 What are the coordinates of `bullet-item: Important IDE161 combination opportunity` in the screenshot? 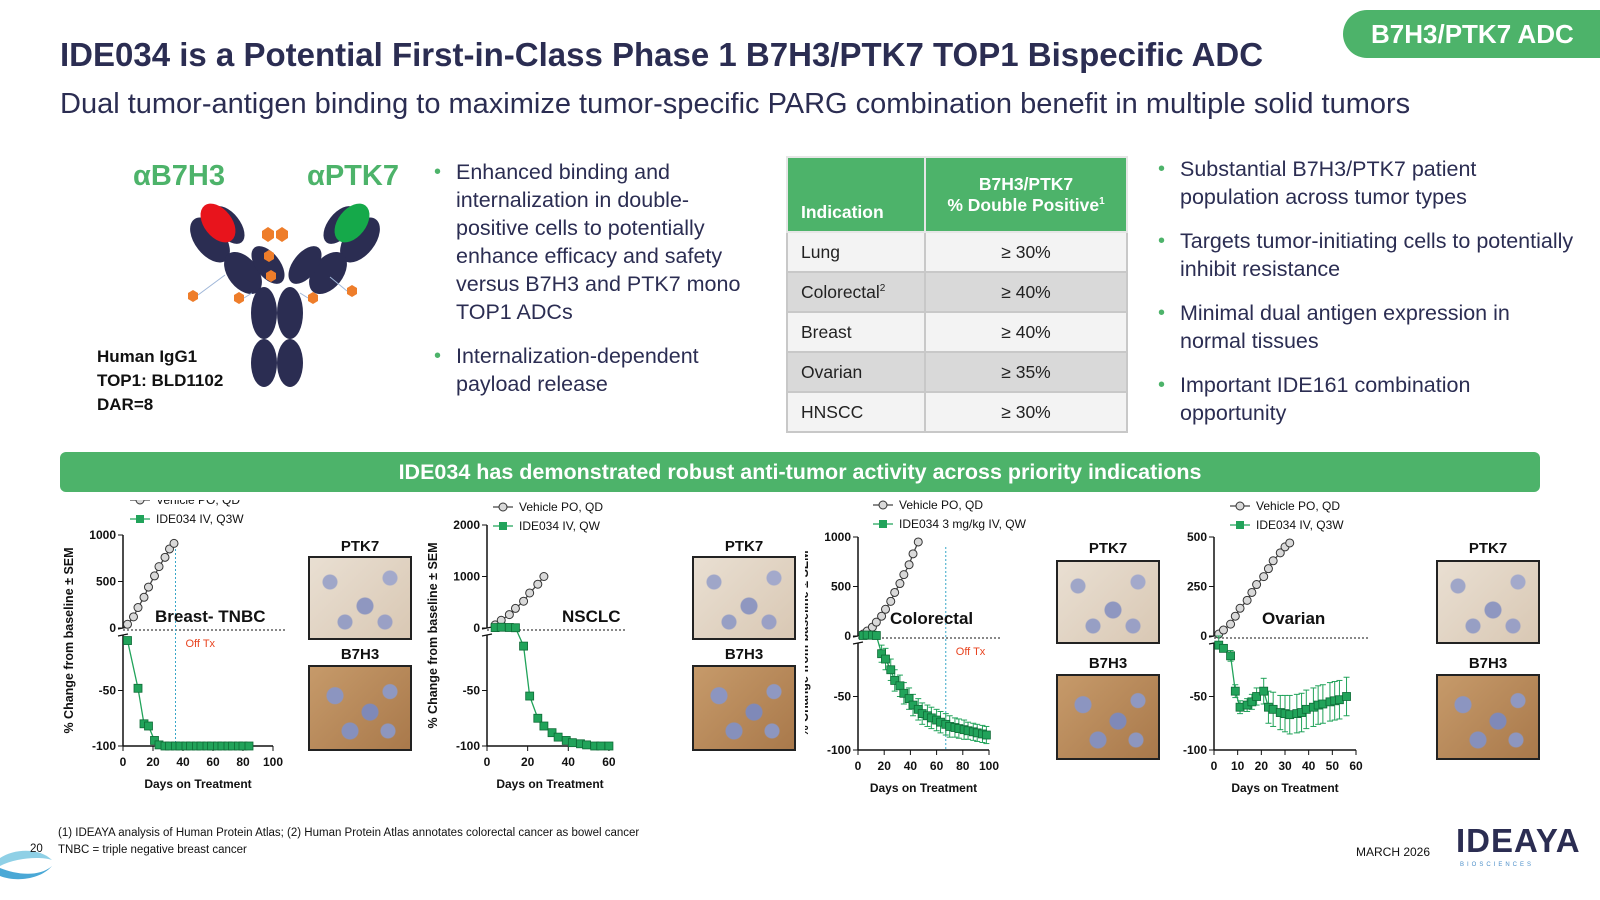 It's located at (1366, 399).